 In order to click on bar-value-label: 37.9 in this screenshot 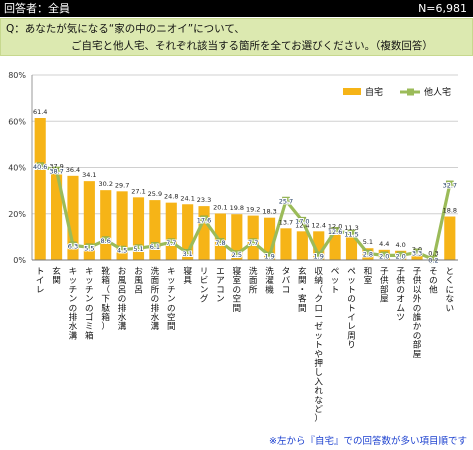, I will do `click(56, 166)`.